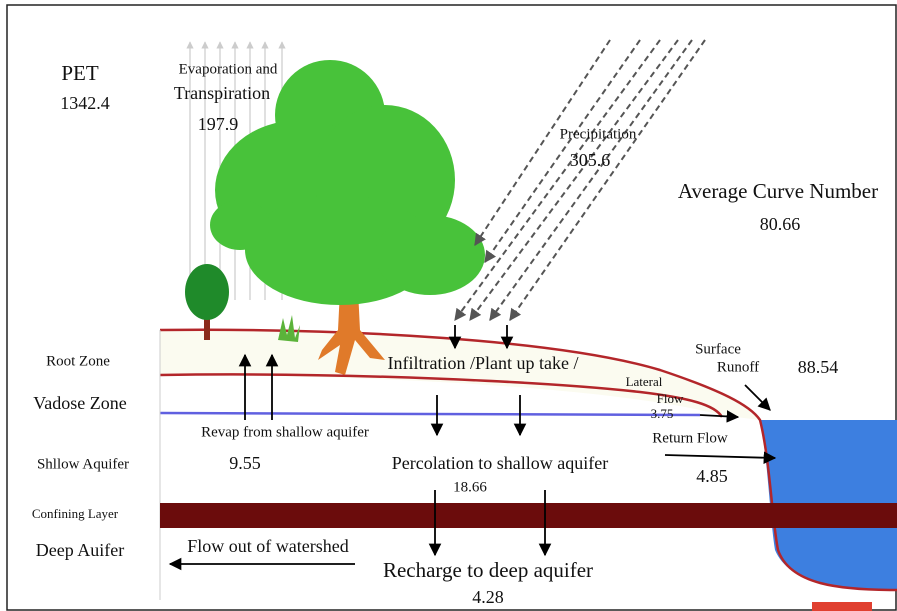 The image size is (897, 611). What do you see at coordinates (483, 363) in the screenshot?
I see `infiltration-label: Infiltration /Plant up take /` at bounding box center [483, 363].